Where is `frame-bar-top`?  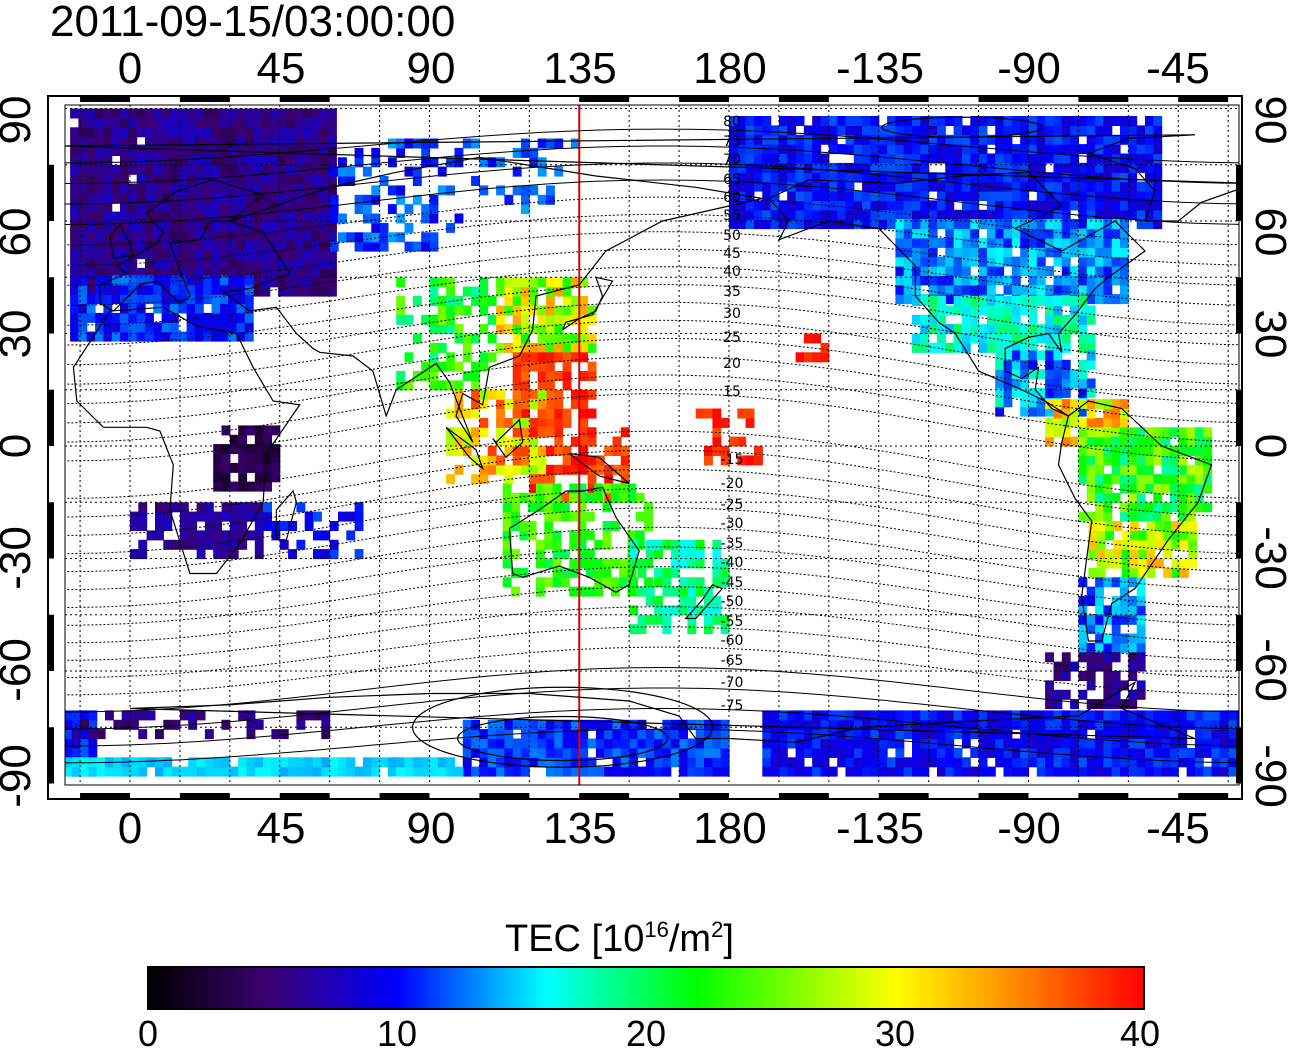
frame-bar-top is located at coordinates (1203, 99).